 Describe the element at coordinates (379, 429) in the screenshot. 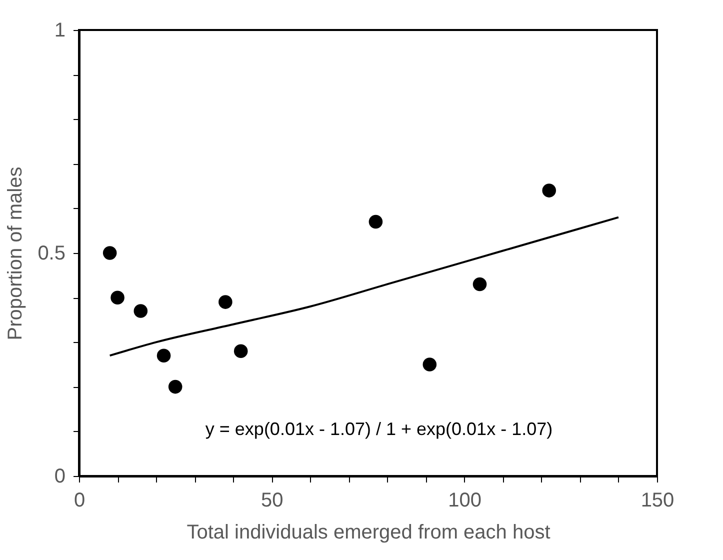

I see `annotation: y = exp(0.01x - 1.07) / 1 + exp(0.01x - 1.07)` at that location.